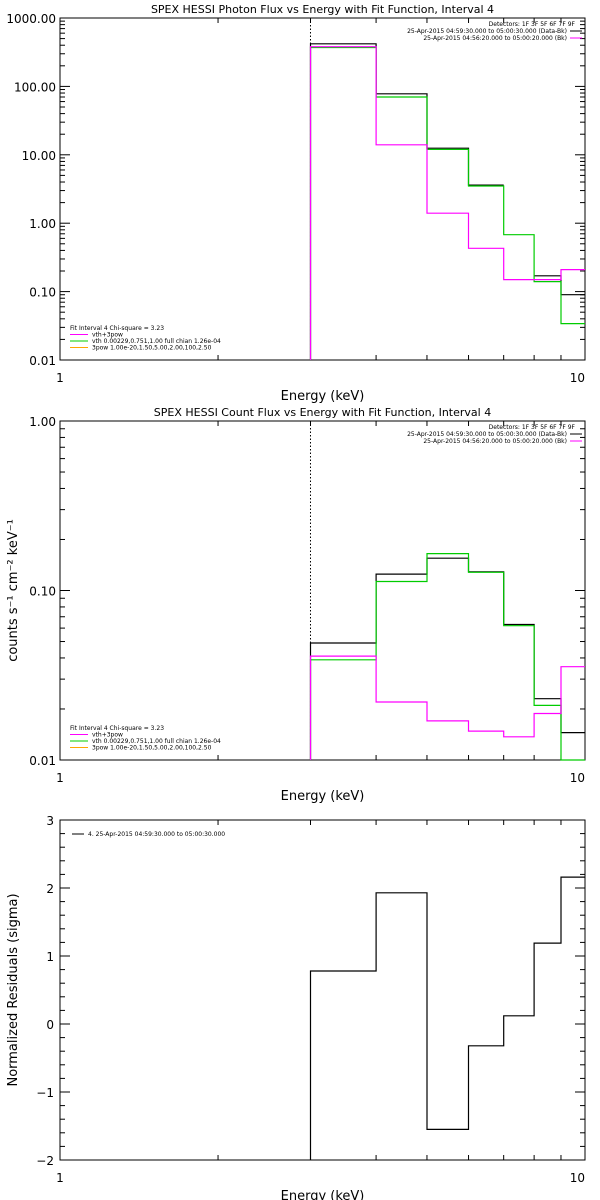 The width and height of the screenshot is (600, 1200). Describe the element at coordinates (50, 821) in the screenshot. I see `y-tick-label: 3` at that location.